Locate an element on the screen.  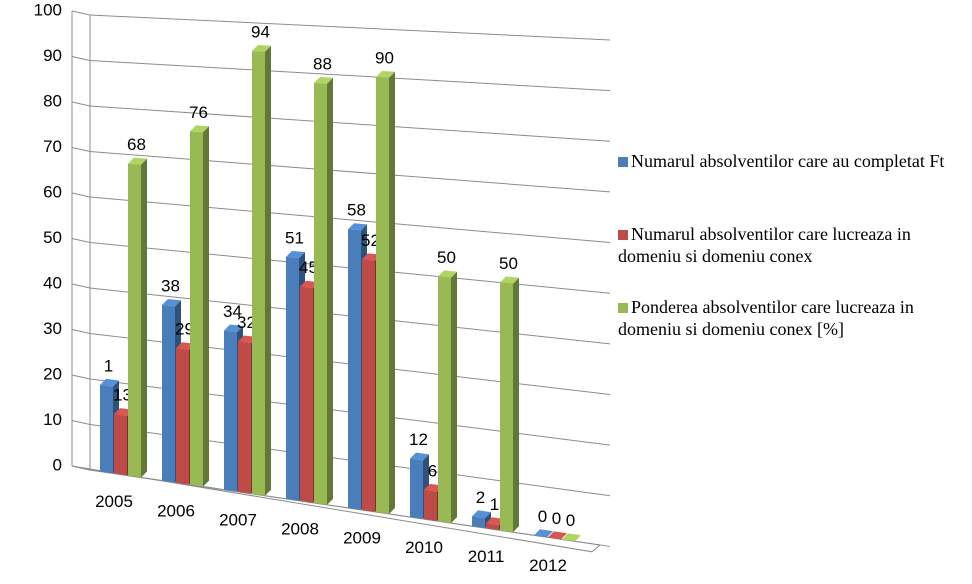
data-label: 90 is located at coordinates (384, 58).